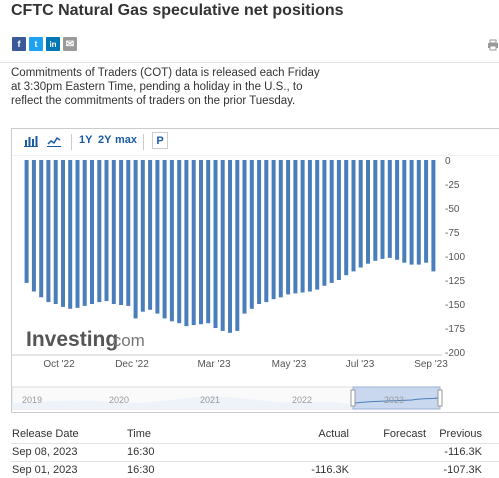 The height and width of the screenshot is (478, 499). What do you see at coordinates (105, 140) in the screenshot?
I see `range-2y-button: 2Y` at bounding box center [105, 140].